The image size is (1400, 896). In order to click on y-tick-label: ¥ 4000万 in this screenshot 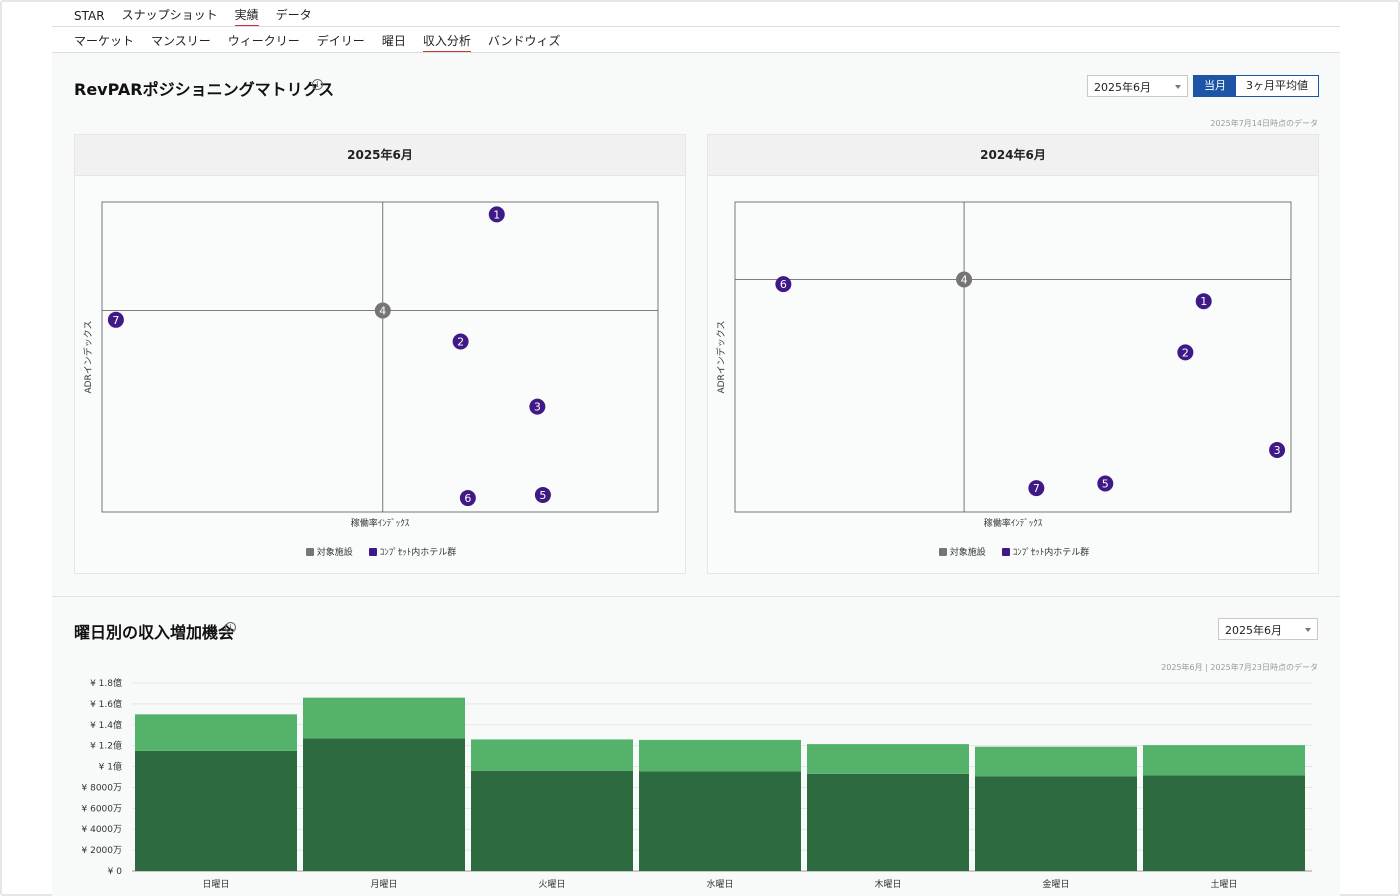, I will do `click(102, 830)`.